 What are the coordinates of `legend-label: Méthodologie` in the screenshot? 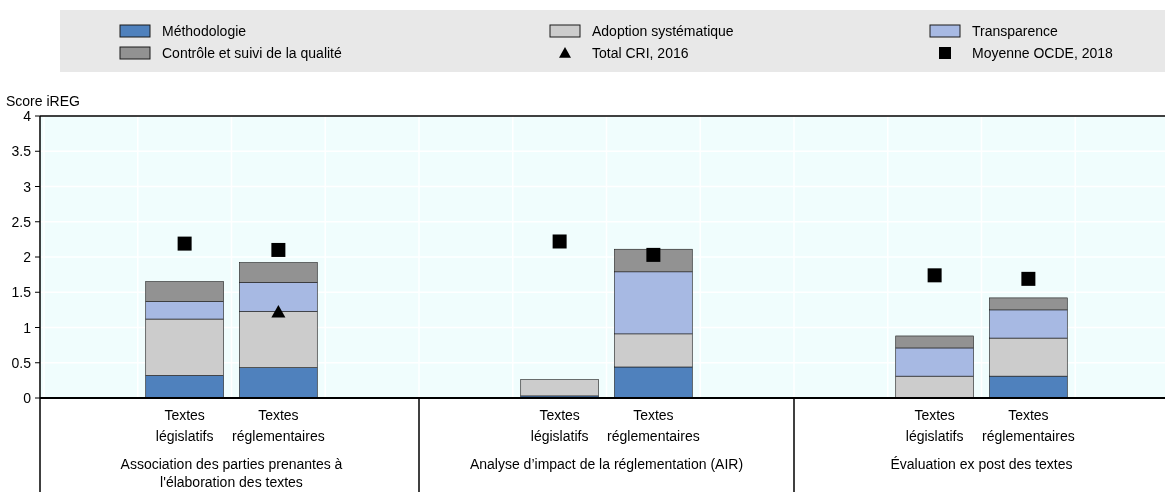 It's located at (204, 31).